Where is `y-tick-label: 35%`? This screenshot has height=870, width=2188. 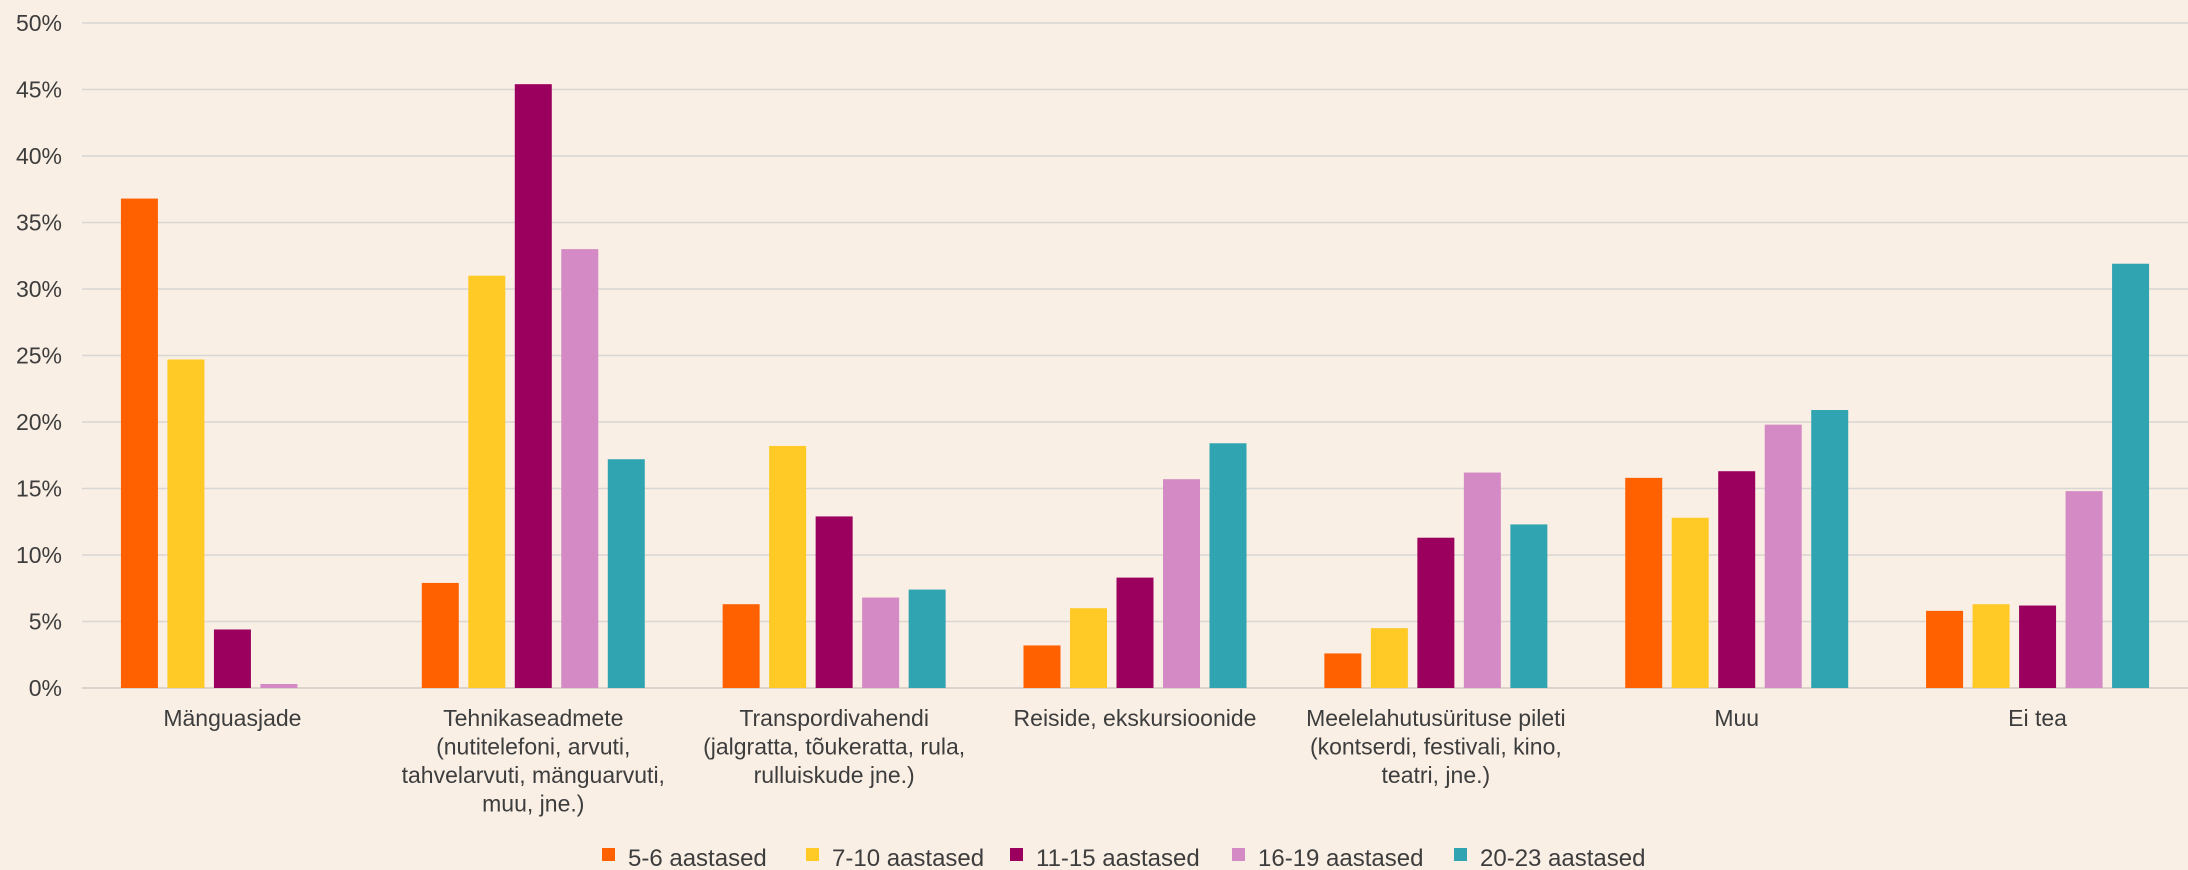
y-tick-label: 35% is located at coordinates (39, 223).